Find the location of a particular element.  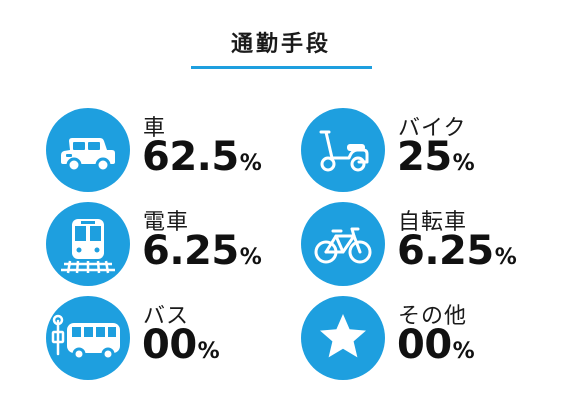

stat-item-train: 電車 6.25% is located at coordinates (166, 248).